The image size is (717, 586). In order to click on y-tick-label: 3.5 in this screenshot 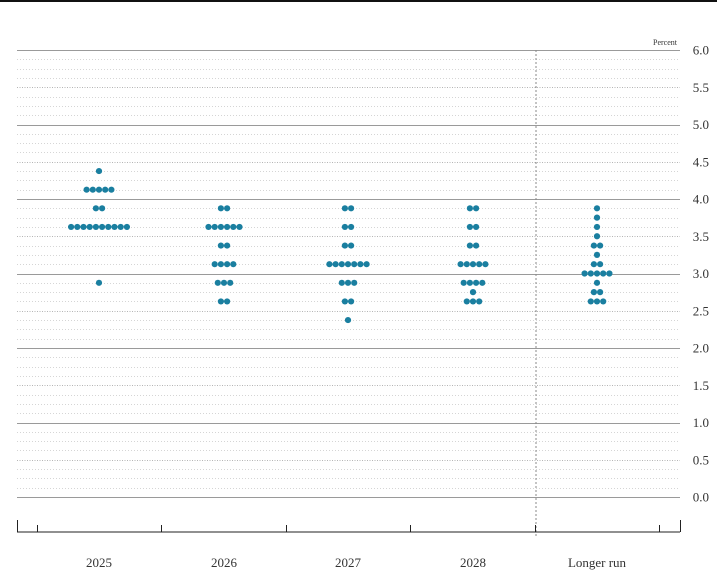, I will do `click(701, 236)`.